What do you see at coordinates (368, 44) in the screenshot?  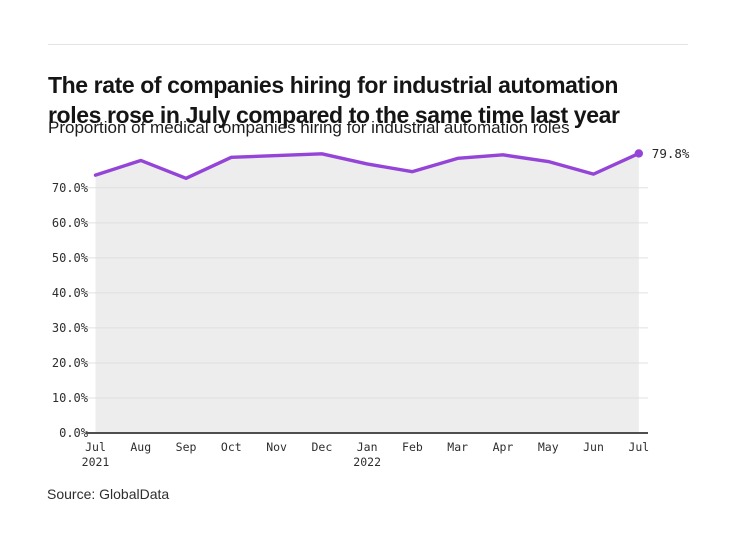 I see `top-divider` at bounding box center [368, 44].